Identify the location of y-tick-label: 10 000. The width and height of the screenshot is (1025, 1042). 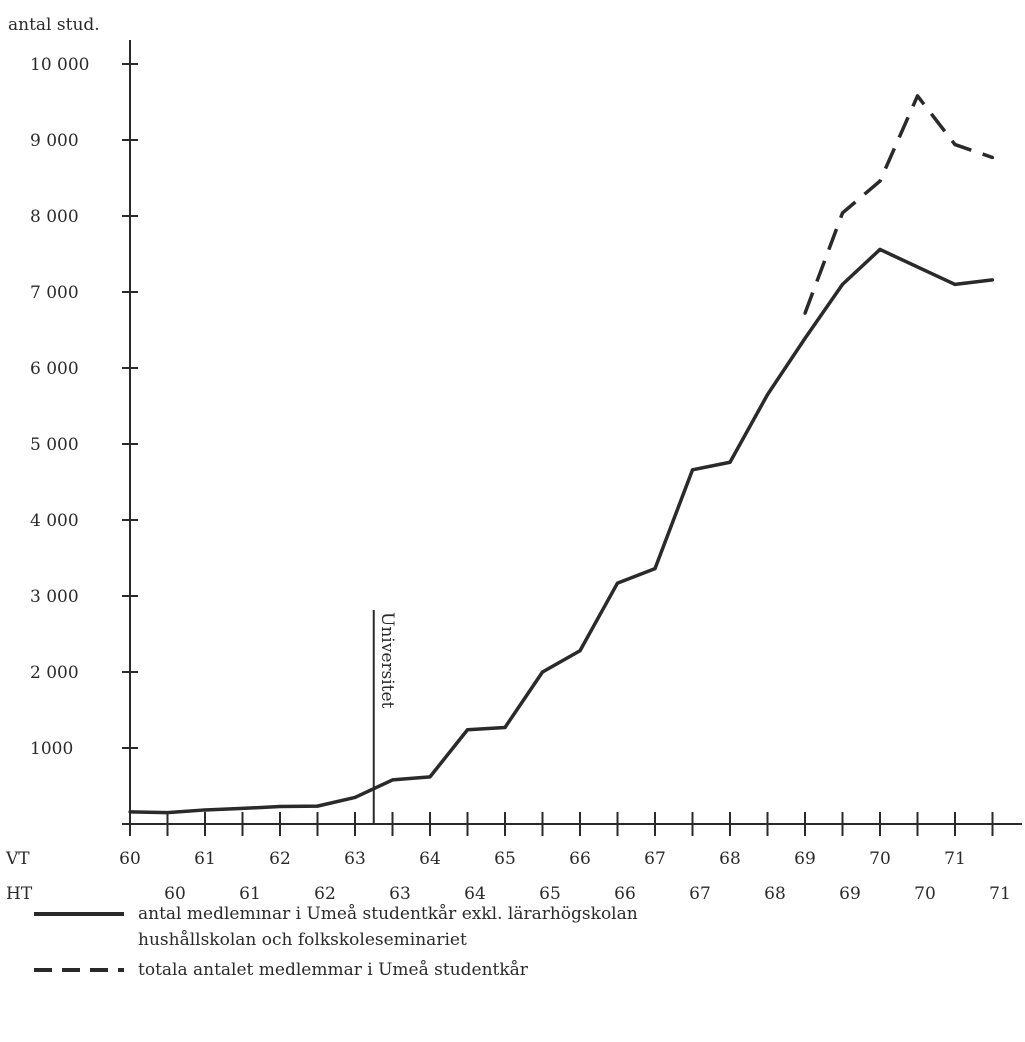
(59, 65).